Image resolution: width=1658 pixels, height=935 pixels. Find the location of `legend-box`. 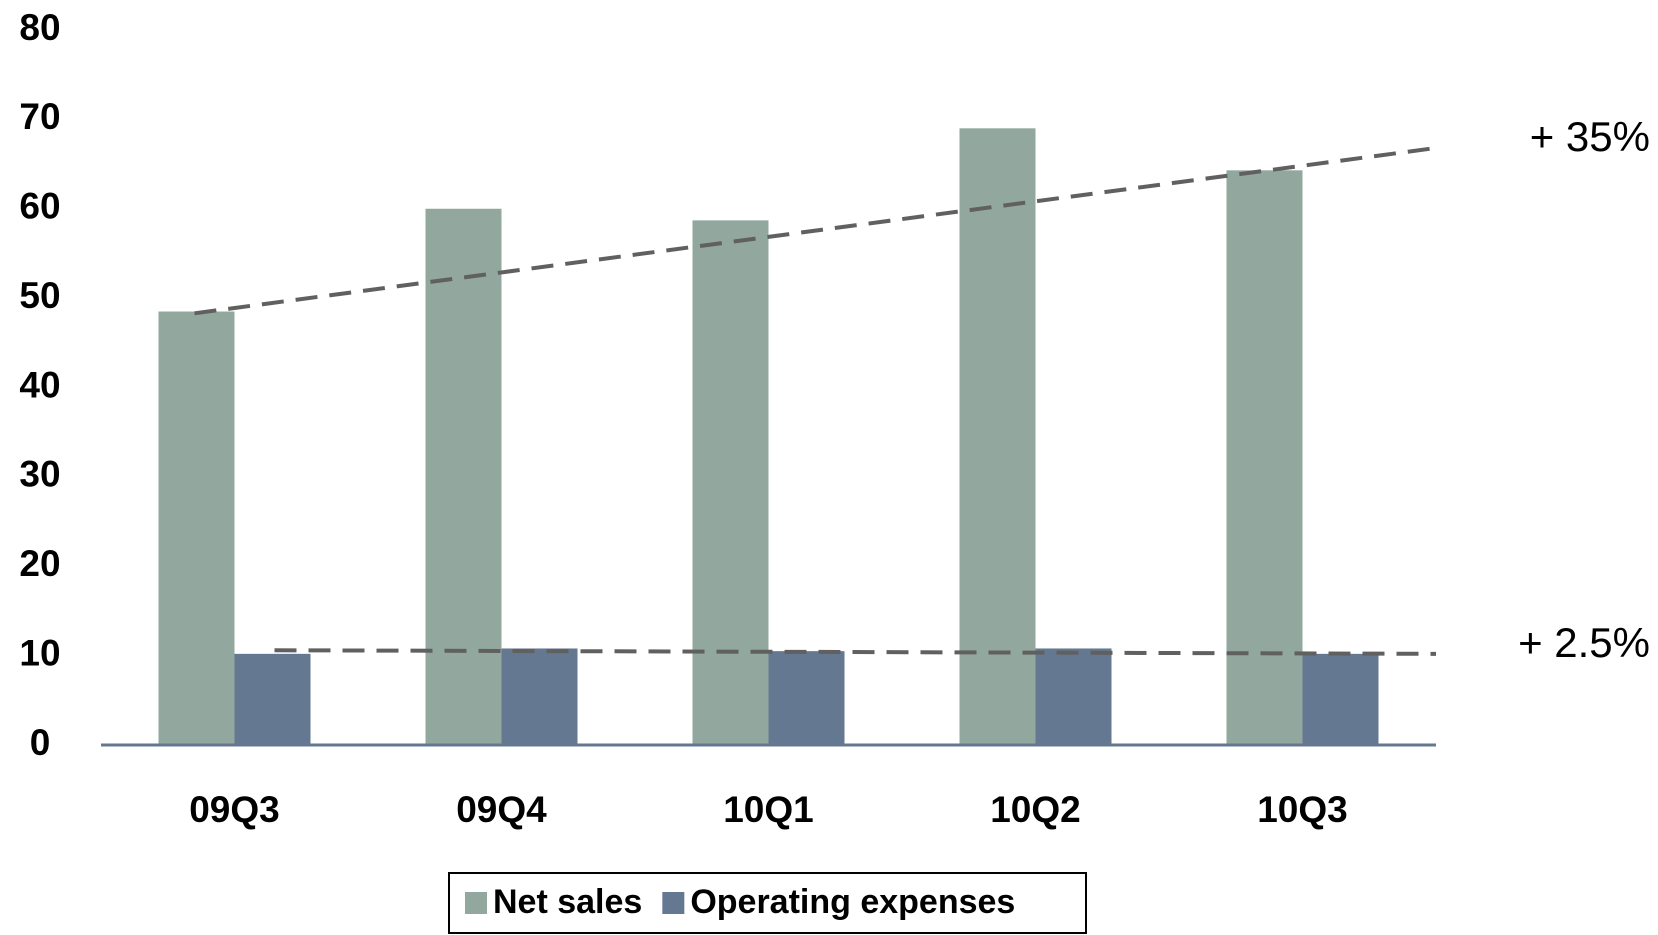

legend-box is located at coordinates (767, 903).